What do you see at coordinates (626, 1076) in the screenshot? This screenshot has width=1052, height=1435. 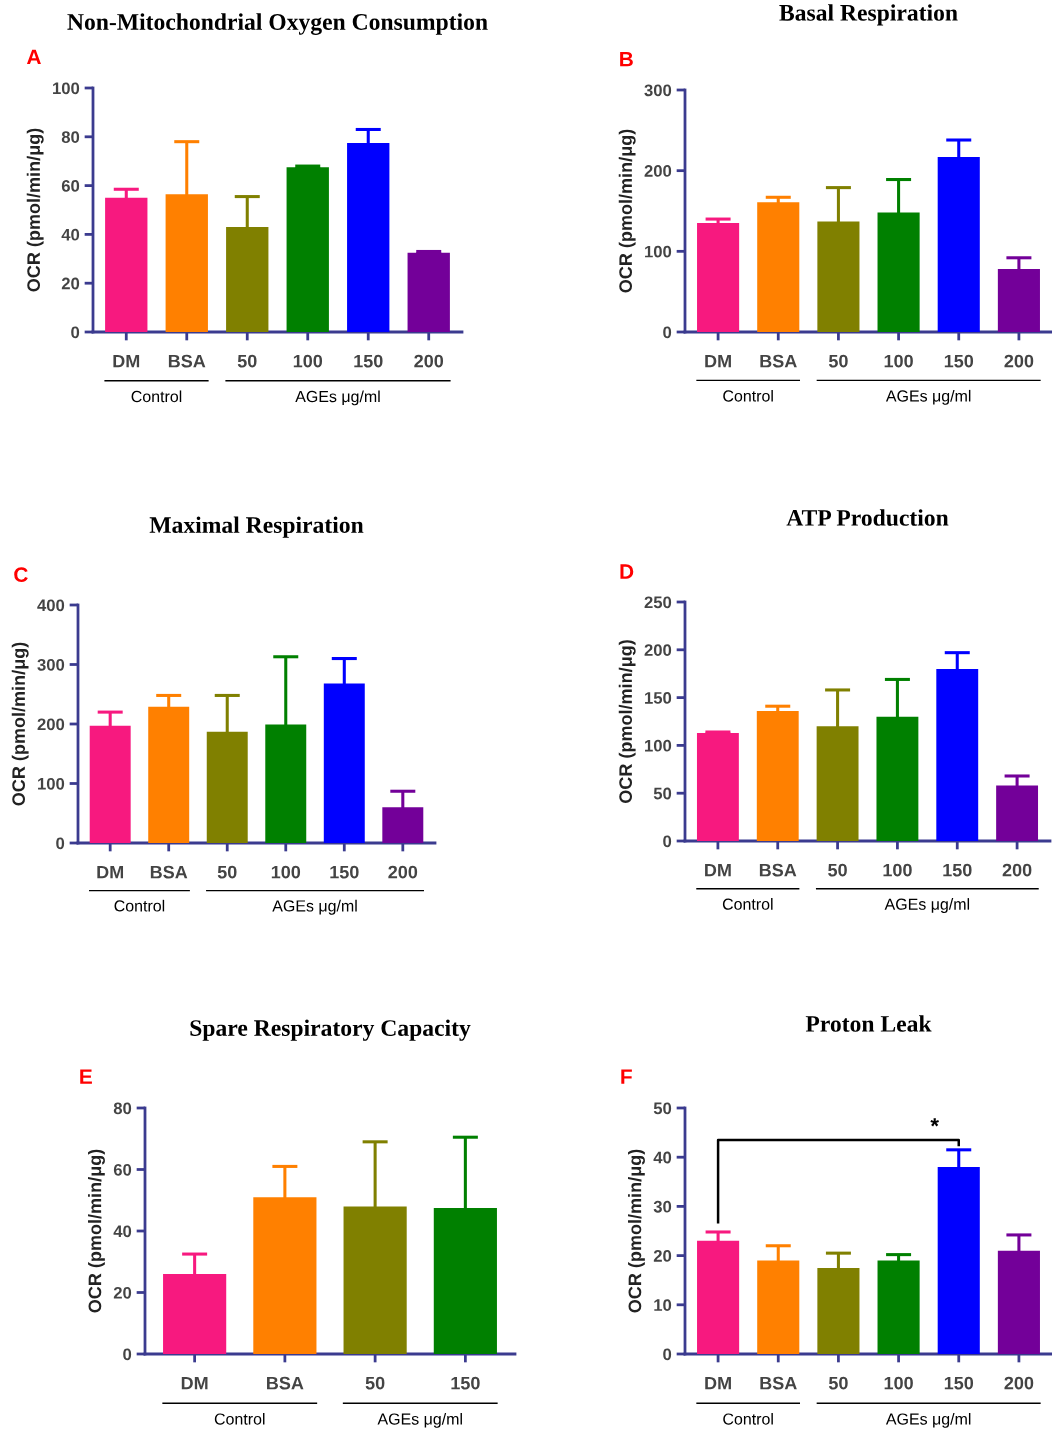 I see `text: F` at bounding box center [626, 1076].